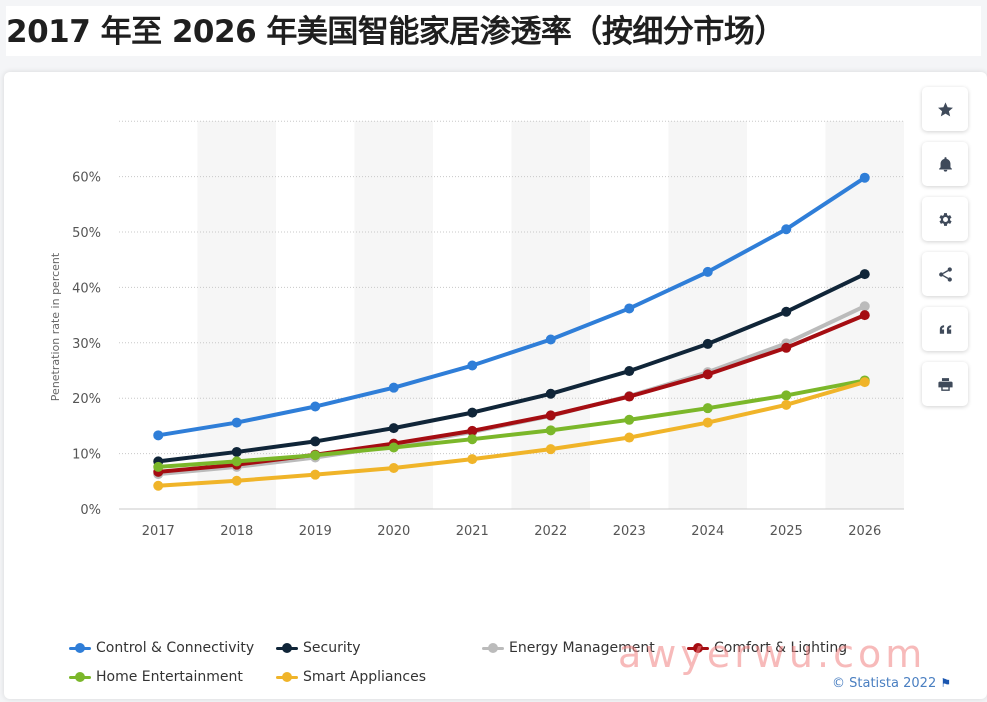 The height and width of the screenshot is (702, 987). I want to click on legend-item: Control & Connectivity, so click(161, 648).